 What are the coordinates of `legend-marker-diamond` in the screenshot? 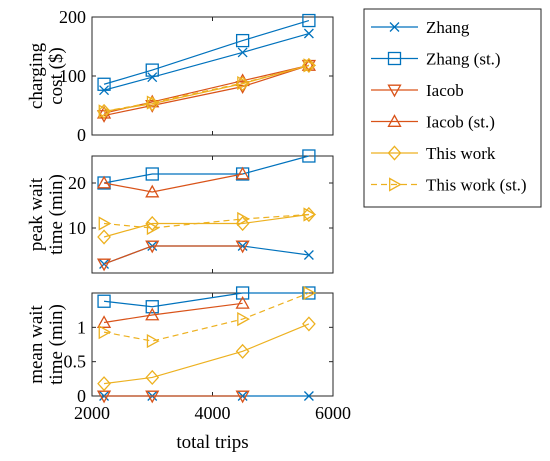 It's located at (394, 153).